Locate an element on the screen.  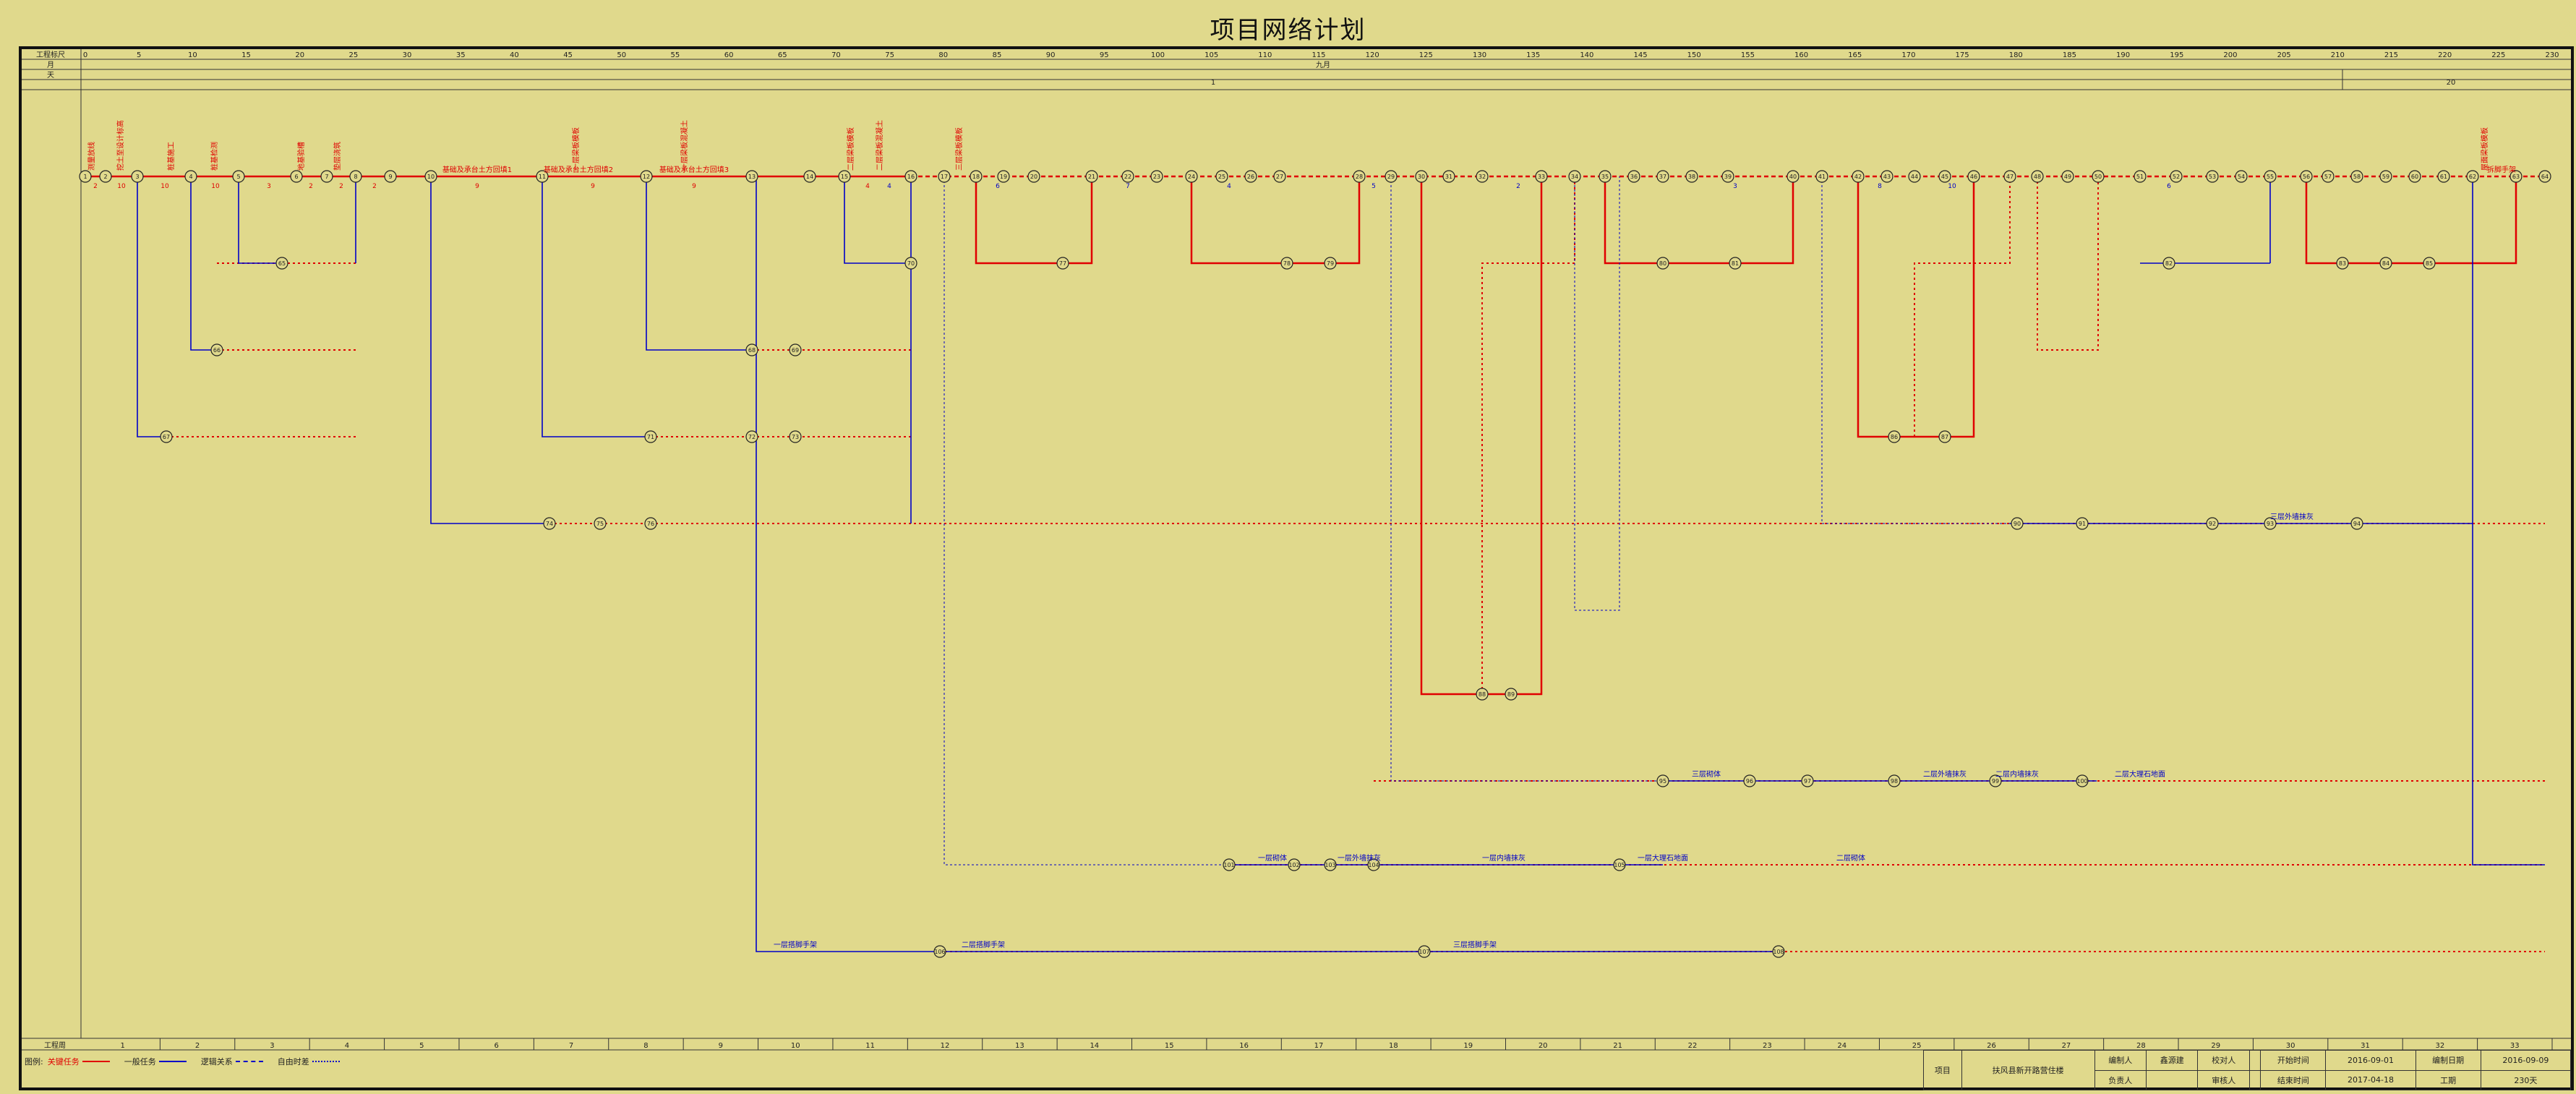
event-node-number: 21 is located at coordinates (1091, 177).